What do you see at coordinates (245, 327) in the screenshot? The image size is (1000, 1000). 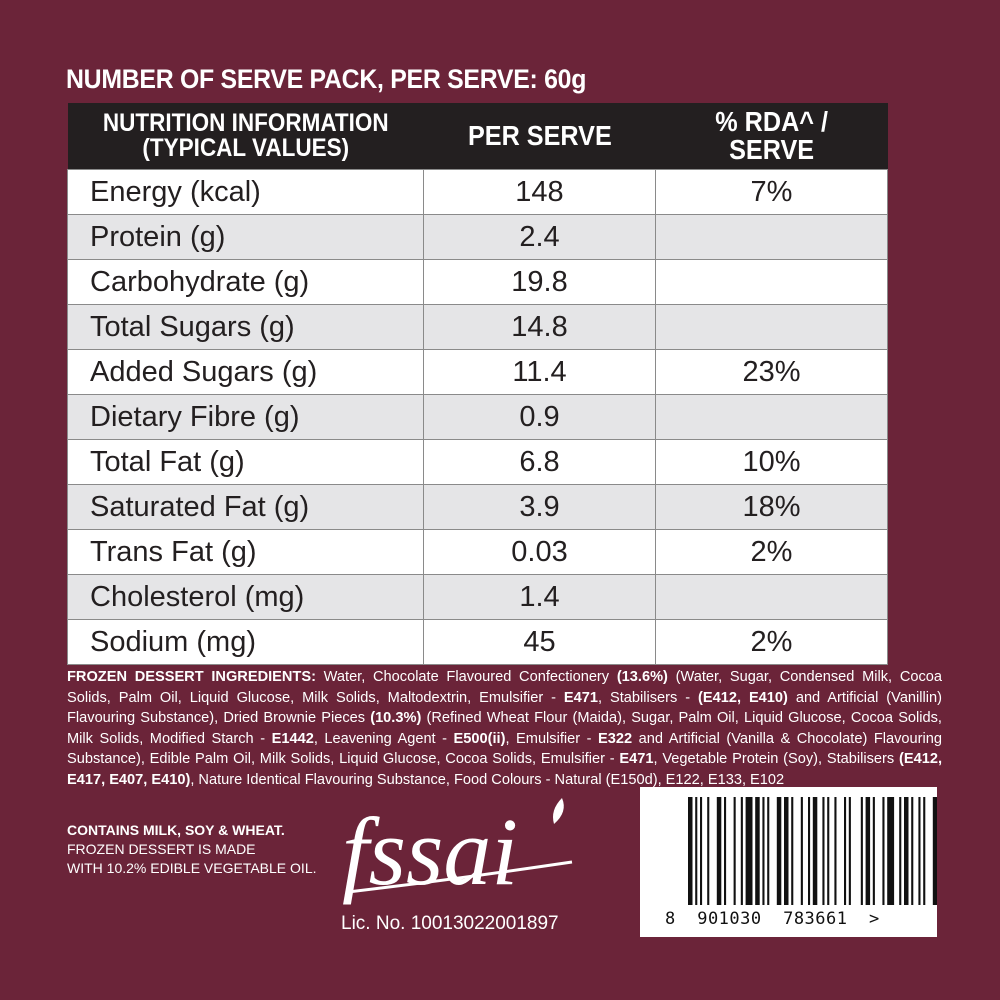 I see `nutrient-name: Total Sugars (g)` at bounding box center [245, 327].